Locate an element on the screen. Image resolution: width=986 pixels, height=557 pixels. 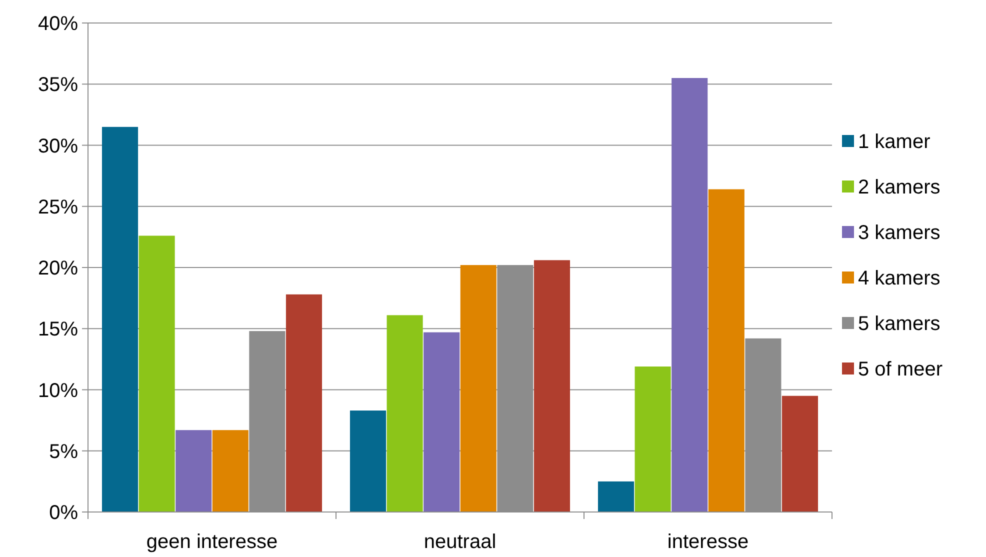
y-tick-label: 0% is located at coordinates (63, 513).